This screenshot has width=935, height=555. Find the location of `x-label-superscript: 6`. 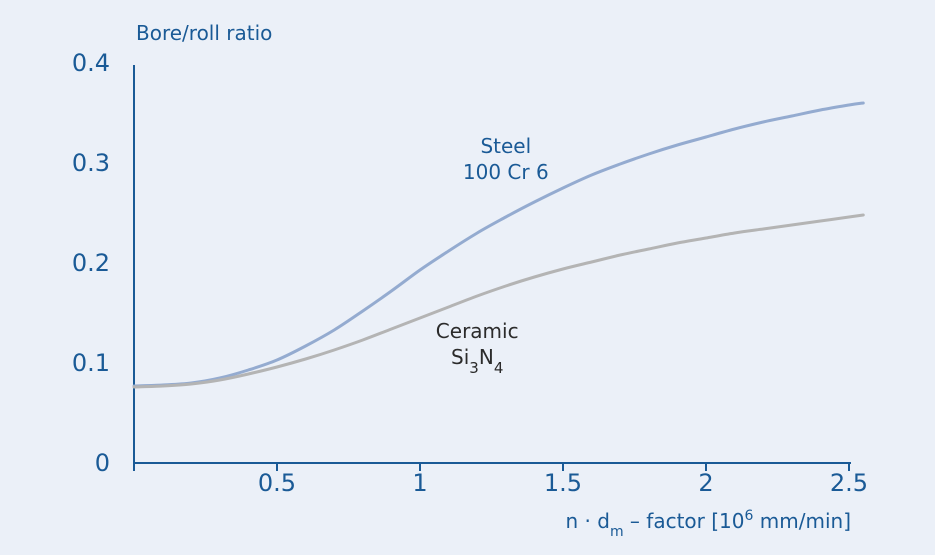

x-label-superscript: 6 is located at coordinates (749, 516).